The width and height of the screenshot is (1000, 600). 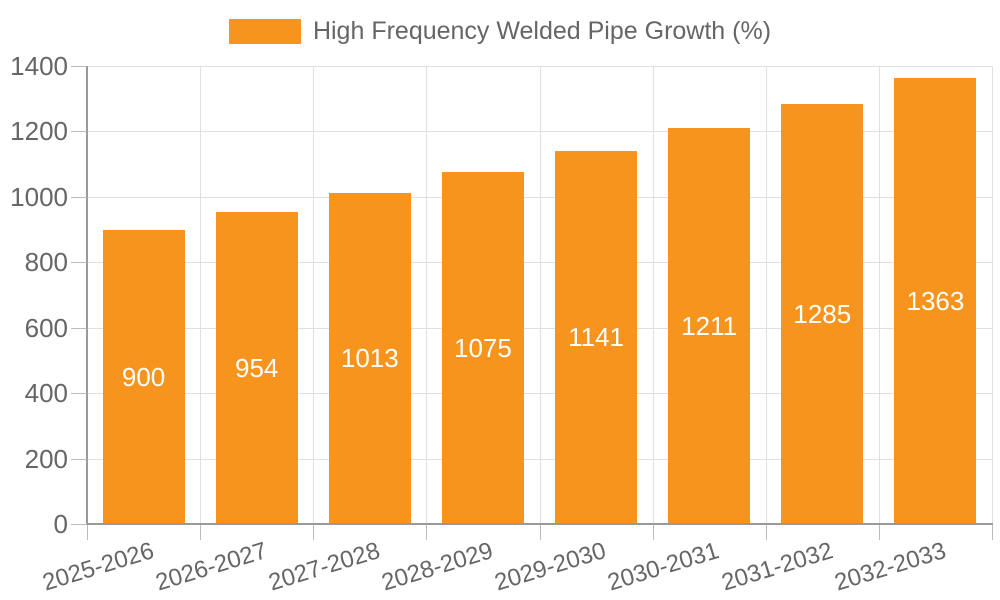 What do you see at coordinates (98, 567) in the screenshot?
I see `x-axis-tick-label: 2025-2026` at bounding box center [98, 567].